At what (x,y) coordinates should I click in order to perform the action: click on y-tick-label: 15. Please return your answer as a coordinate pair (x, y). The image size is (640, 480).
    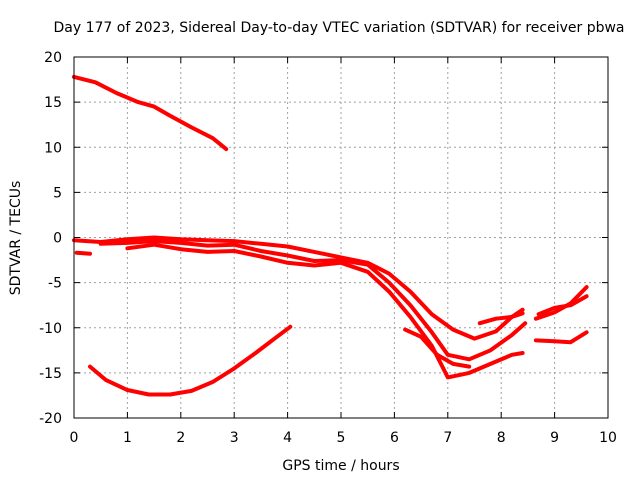
    Looking at the image, I should click on (53, 103).